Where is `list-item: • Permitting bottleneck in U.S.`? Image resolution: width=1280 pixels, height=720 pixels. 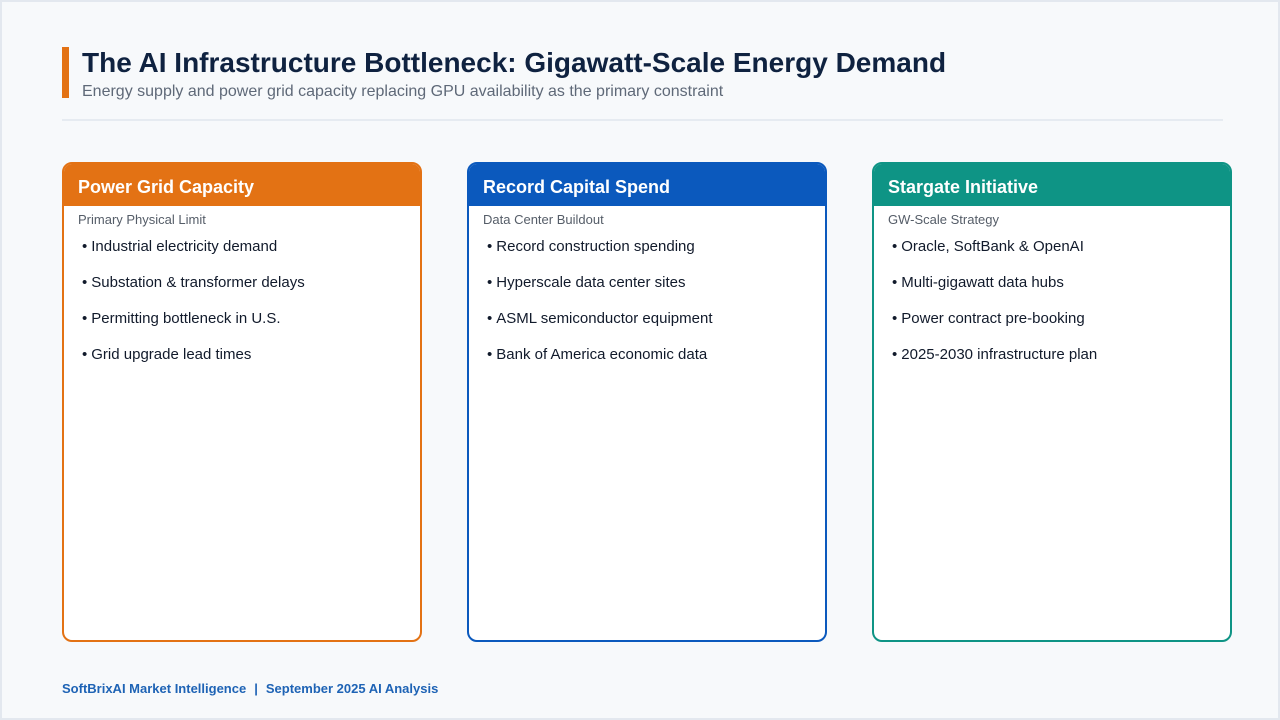 list-item: • Permitting bottleneck in U.S. is located at coordinates (251, 319).